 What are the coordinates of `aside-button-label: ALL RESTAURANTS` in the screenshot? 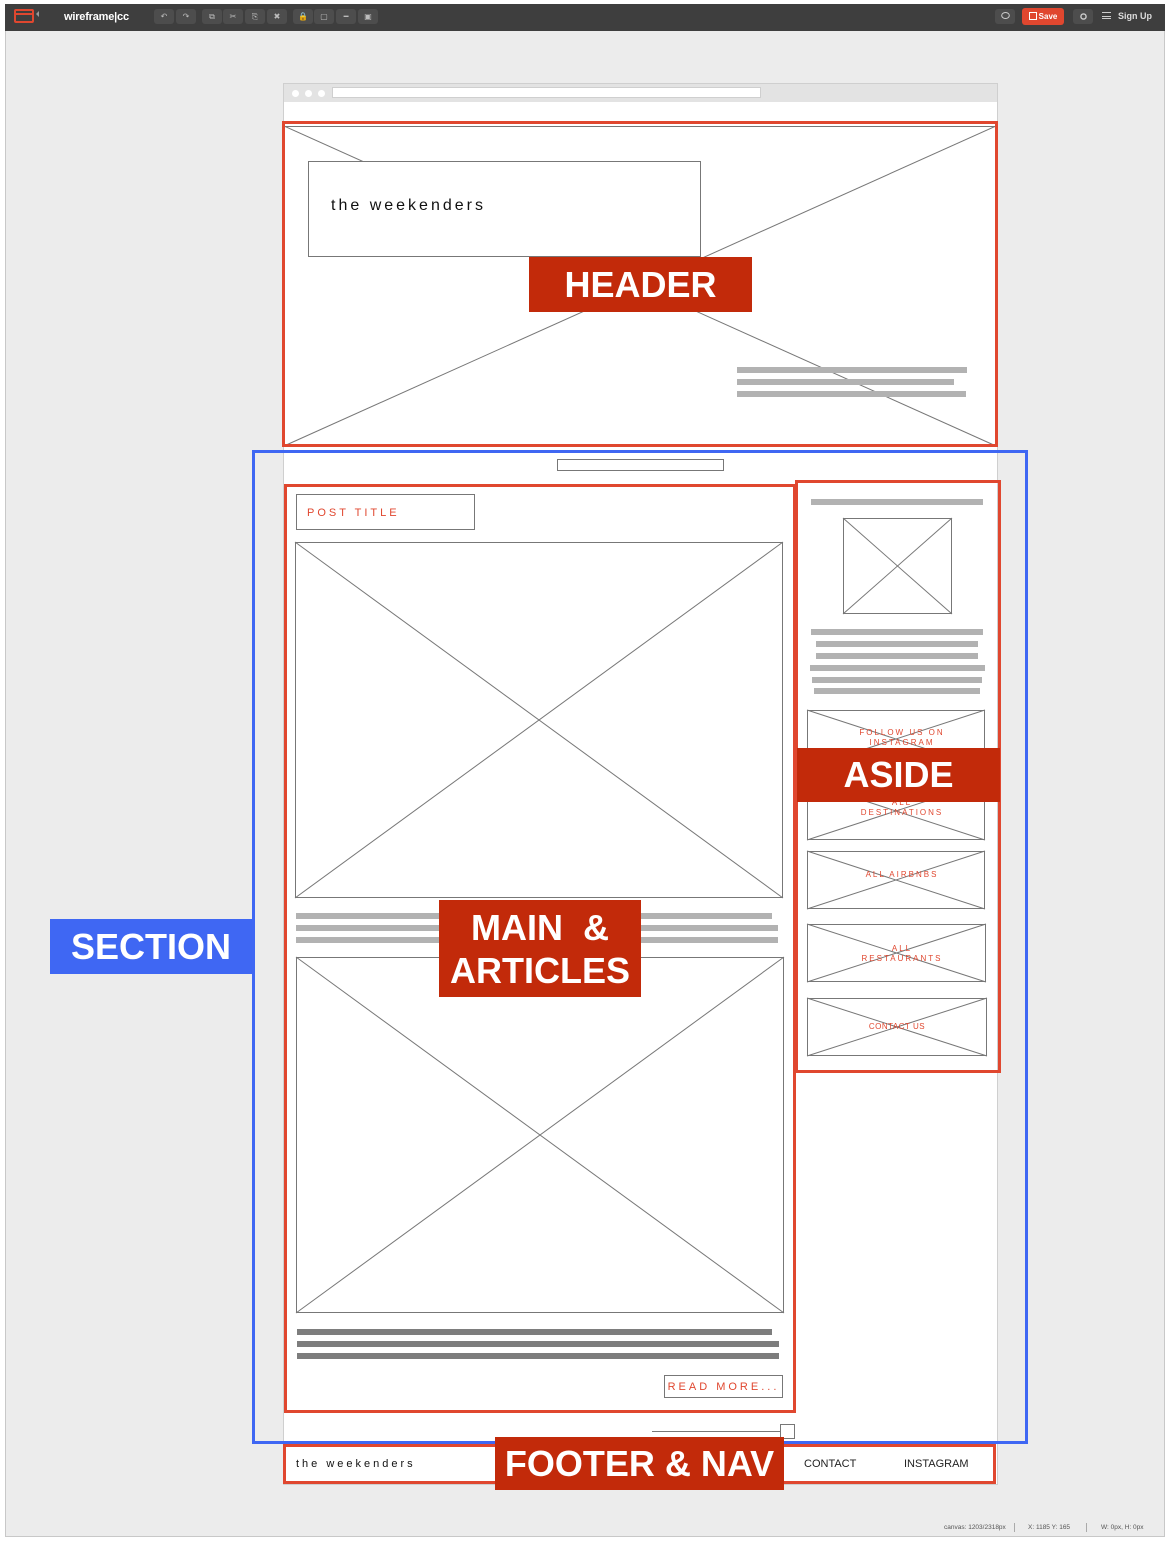 It's located at (902, 953).